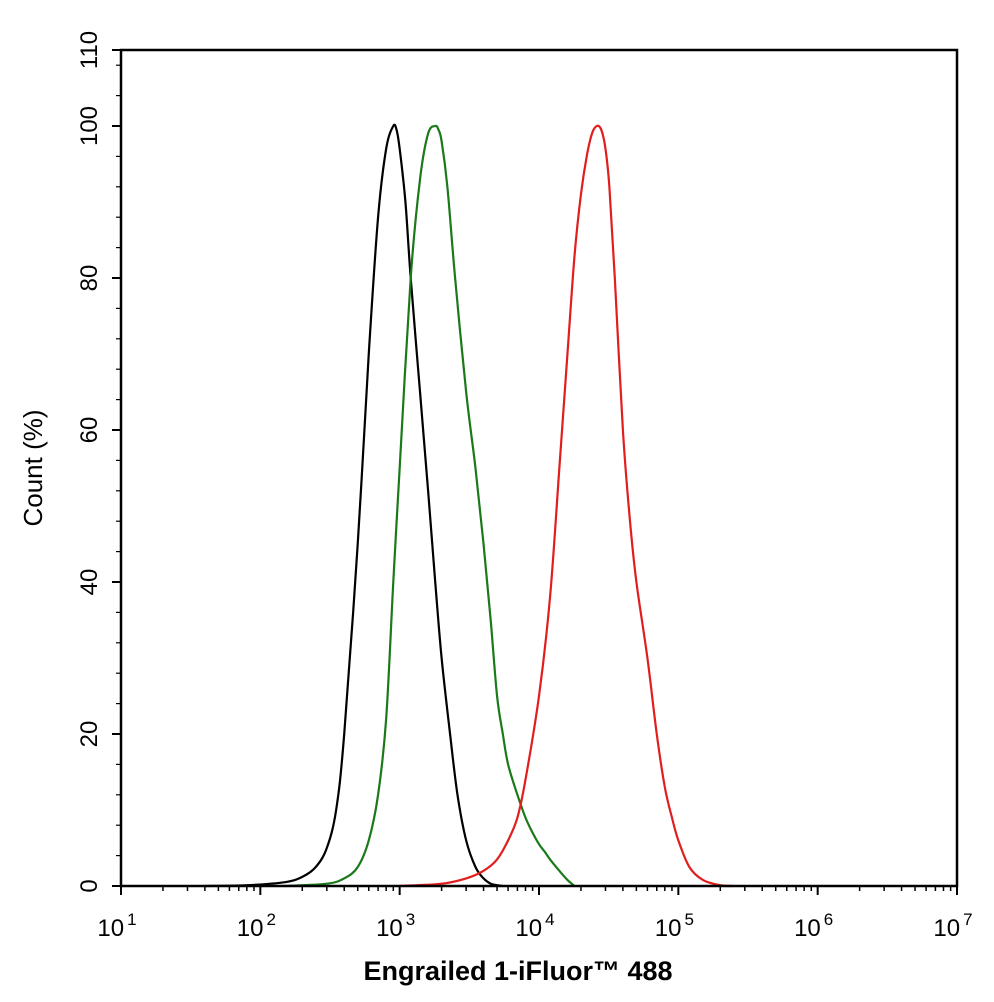 Image resolution: width=994 pixels, height=1002 pixels. Describe the element at coordinates (33, 467) in the screenshot. I see `y-axis-title: Count (%)` at that location.